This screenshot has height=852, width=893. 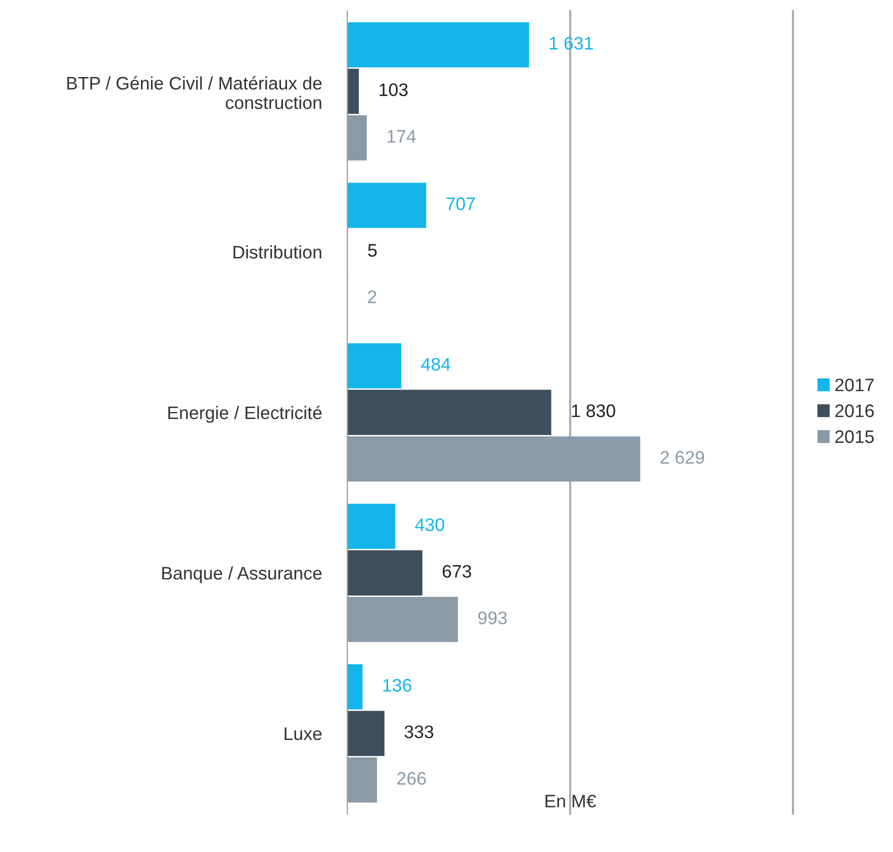 I want to click on data-label: 5, so click(x=372, y=250).